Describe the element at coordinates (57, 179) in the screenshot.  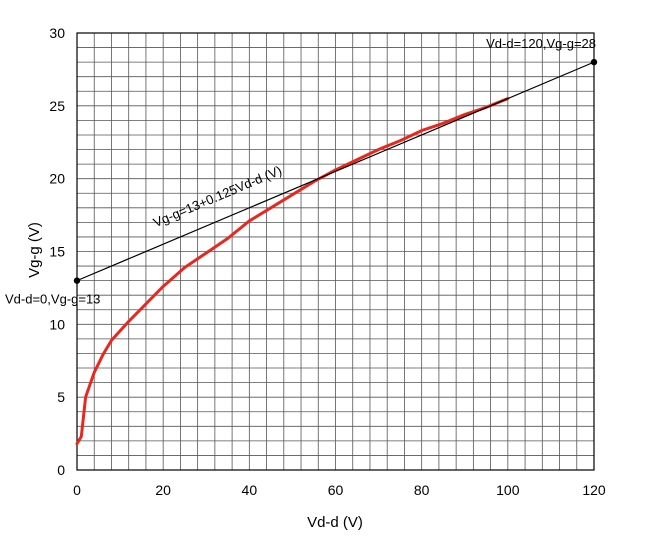
I see `y-tick-label: 20` at that location.